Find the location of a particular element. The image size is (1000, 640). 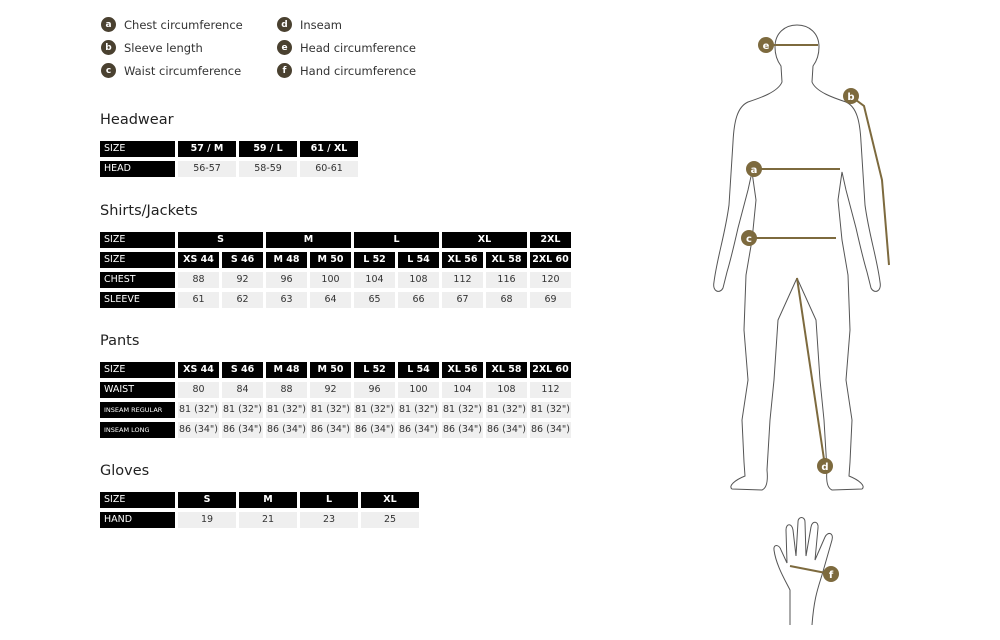

legend-label: Chest circumference is located at coordinates (183, 24).